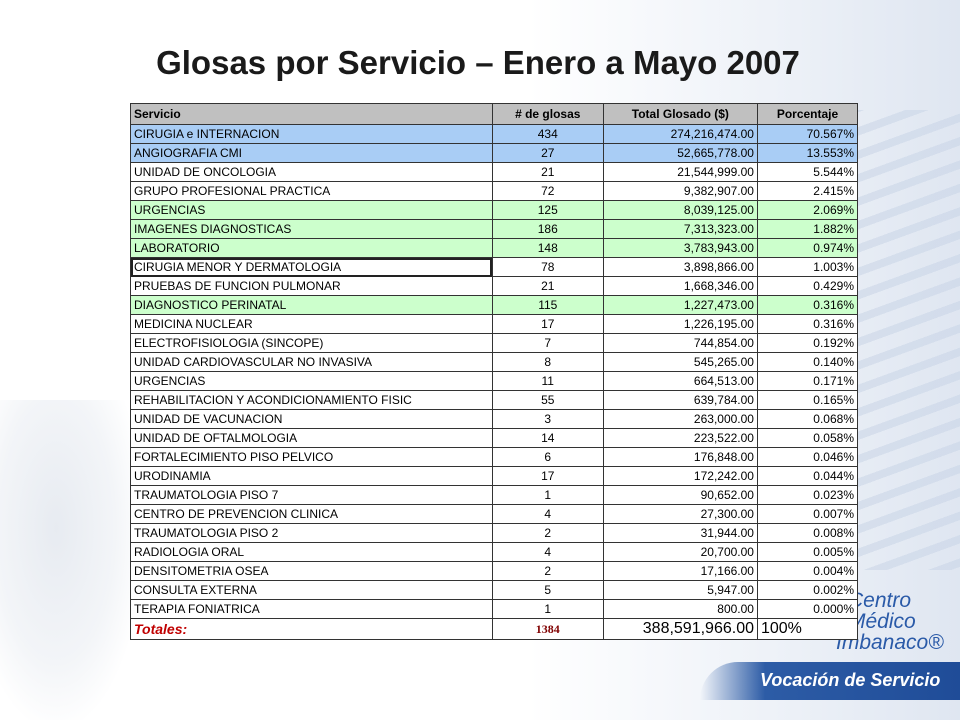 This screenshot has height=720, width=960. What do you see at coordinates (547, 495) in the screenshot?
I see `table-cell: 1` at bounding box center [547, 495].